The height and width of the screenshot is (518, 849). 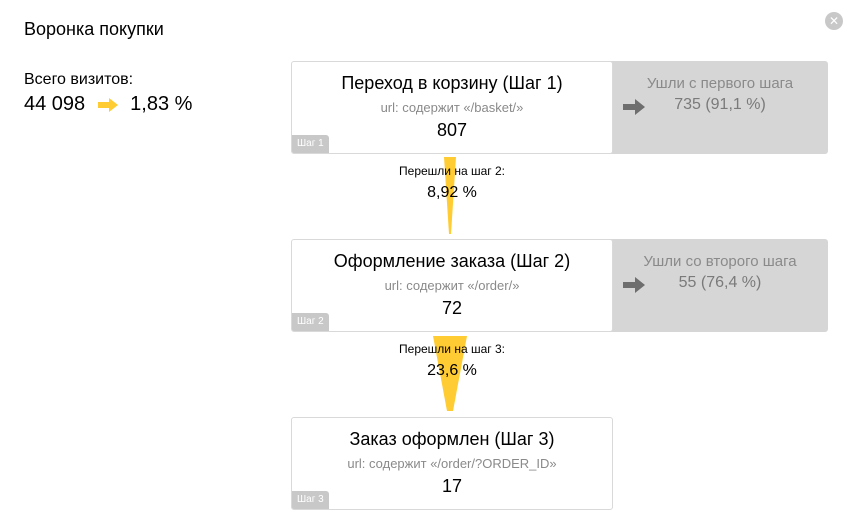 I want to click on total-visits-value: 44 098, so click(x=55, y=104).